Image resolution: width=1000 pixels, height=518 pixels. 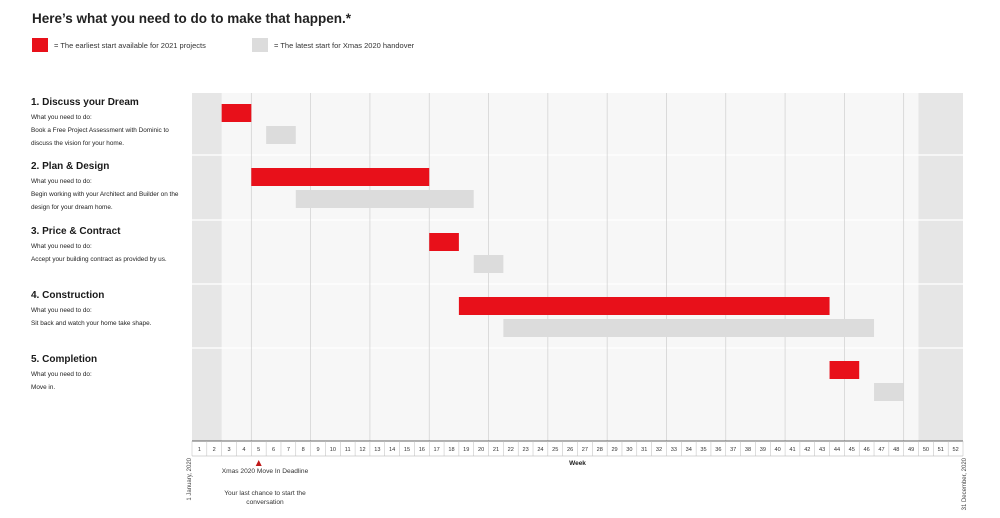 I want to click on week-tick-label: 5, so click(x=258, y=450).